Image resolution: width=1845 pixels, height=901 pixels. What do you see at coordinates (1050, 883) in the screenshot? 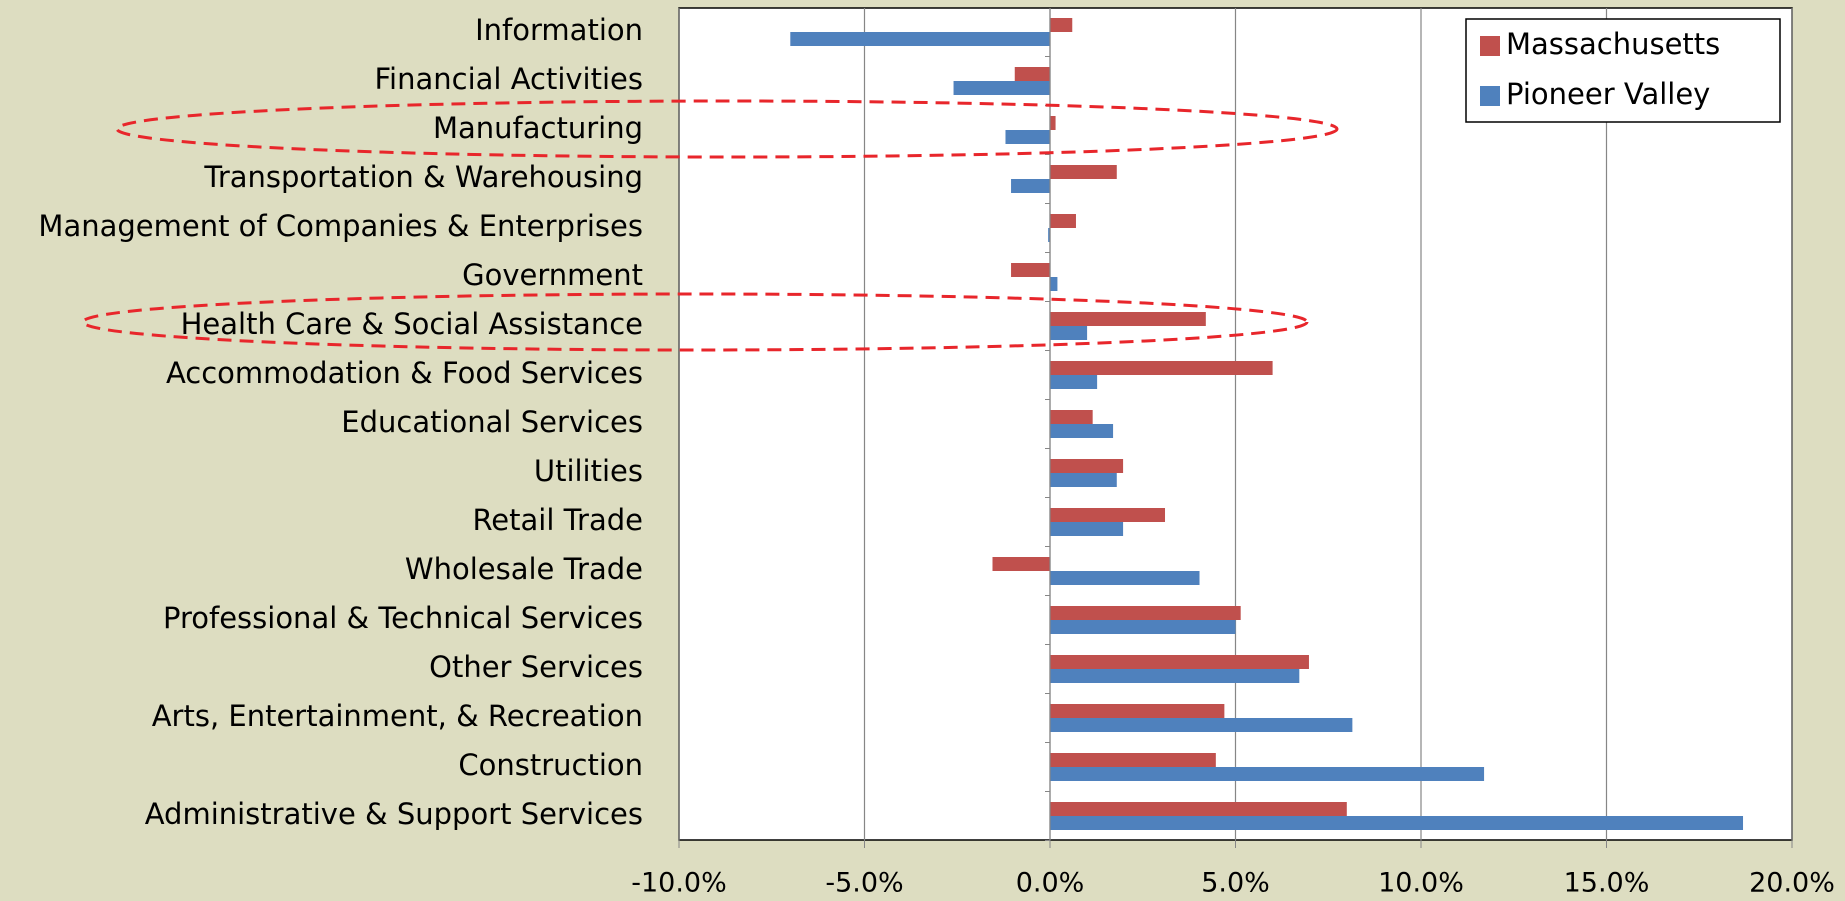
I see `x-tick-label: 0.0%` at bounding box center [1050, 883].